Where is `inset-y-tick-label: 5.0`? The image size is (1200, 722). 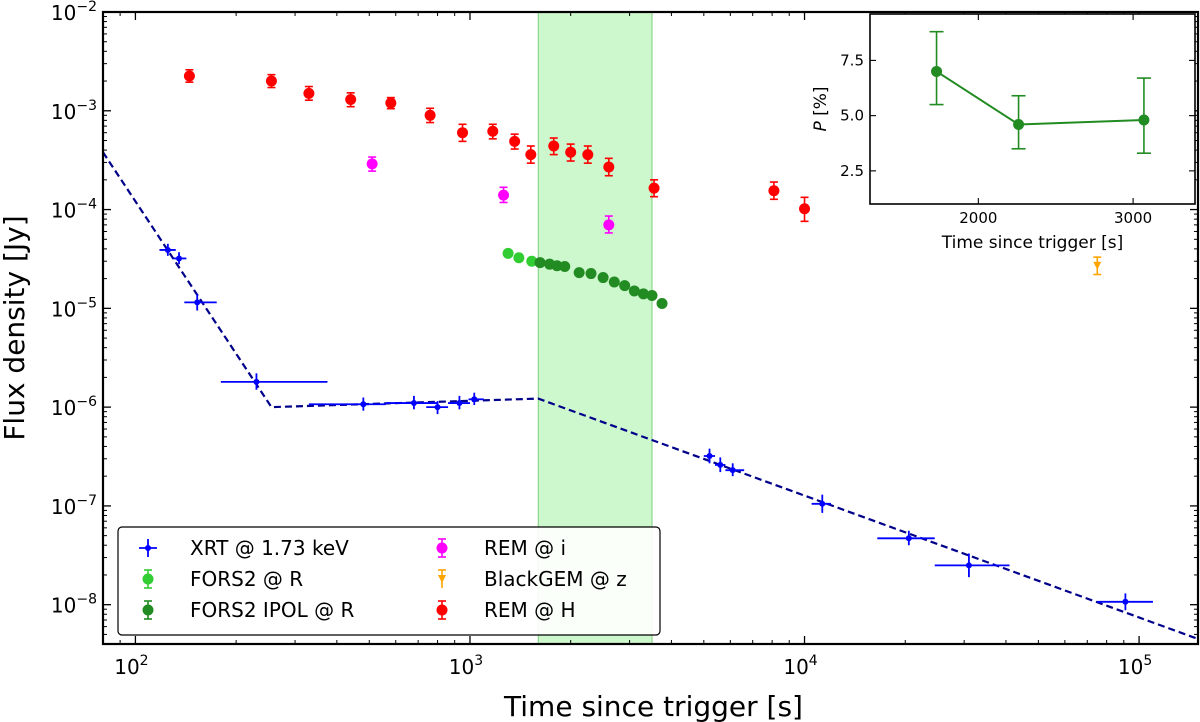
inset-y-tick-label: 5.0 is located at coordinates (852, 116).